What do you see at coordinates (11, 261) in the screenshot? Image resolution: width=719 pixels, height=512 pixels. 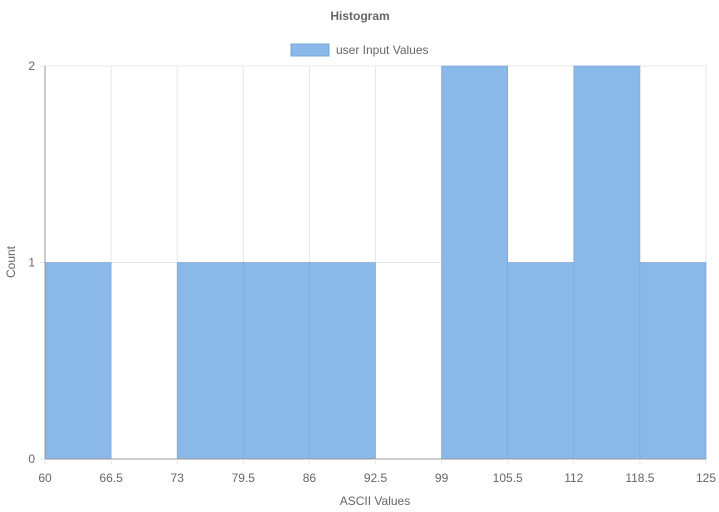 I see `y-axis-title: Count` at bounding box center [11, 261].